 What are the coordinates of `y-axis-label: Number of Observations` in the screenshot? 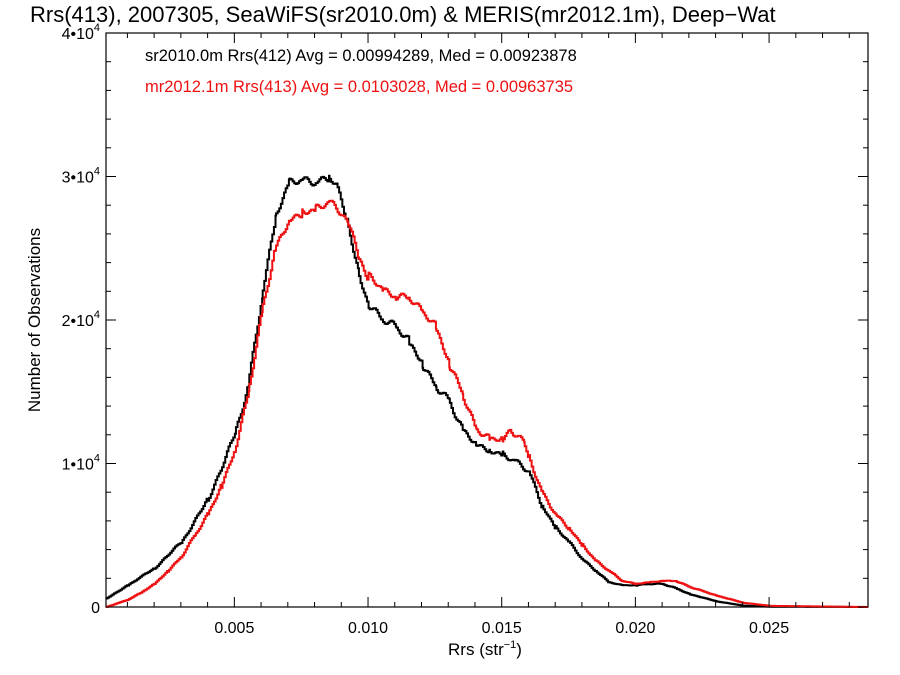 It's located at (34, 320).